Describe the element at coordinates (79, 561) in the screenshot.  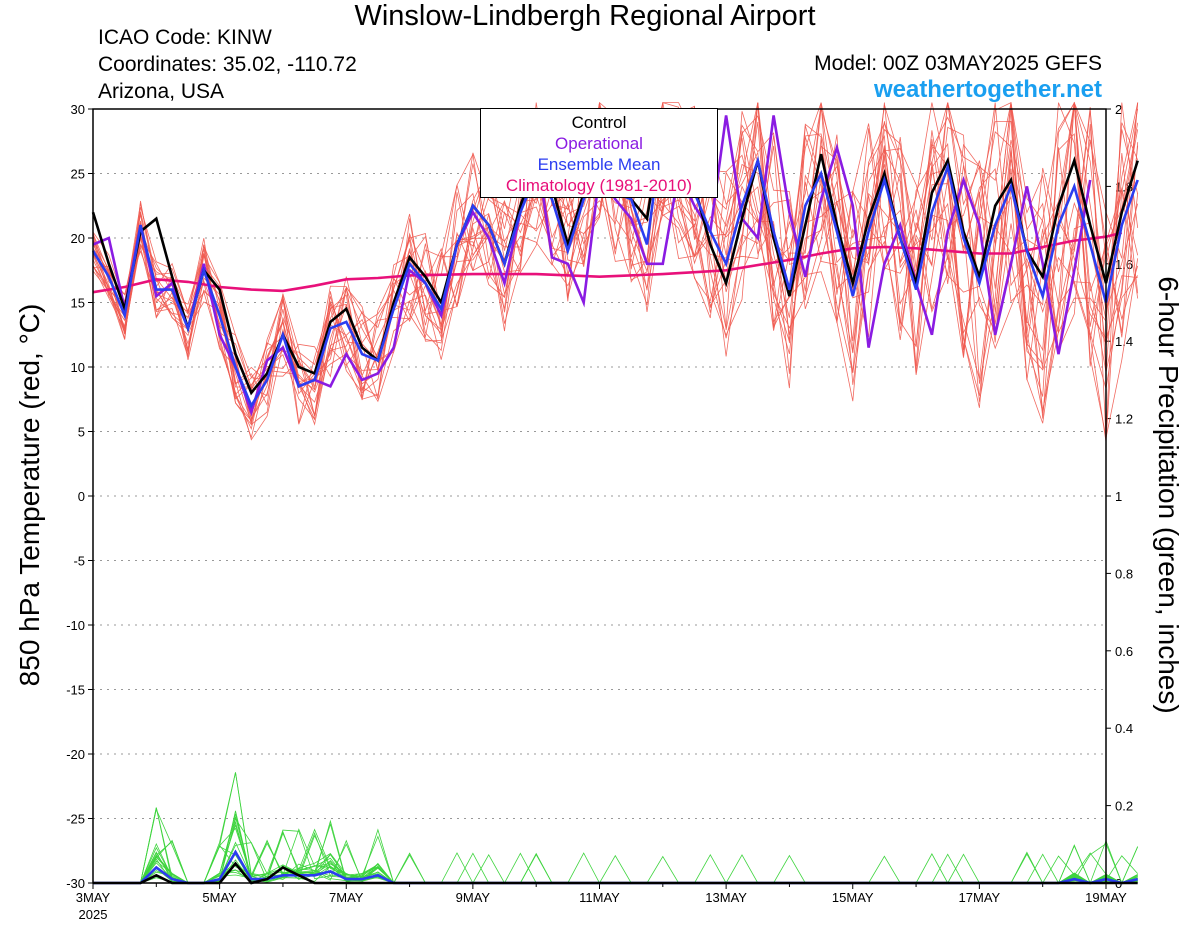
I see `y-tick-label: -5` at that location.